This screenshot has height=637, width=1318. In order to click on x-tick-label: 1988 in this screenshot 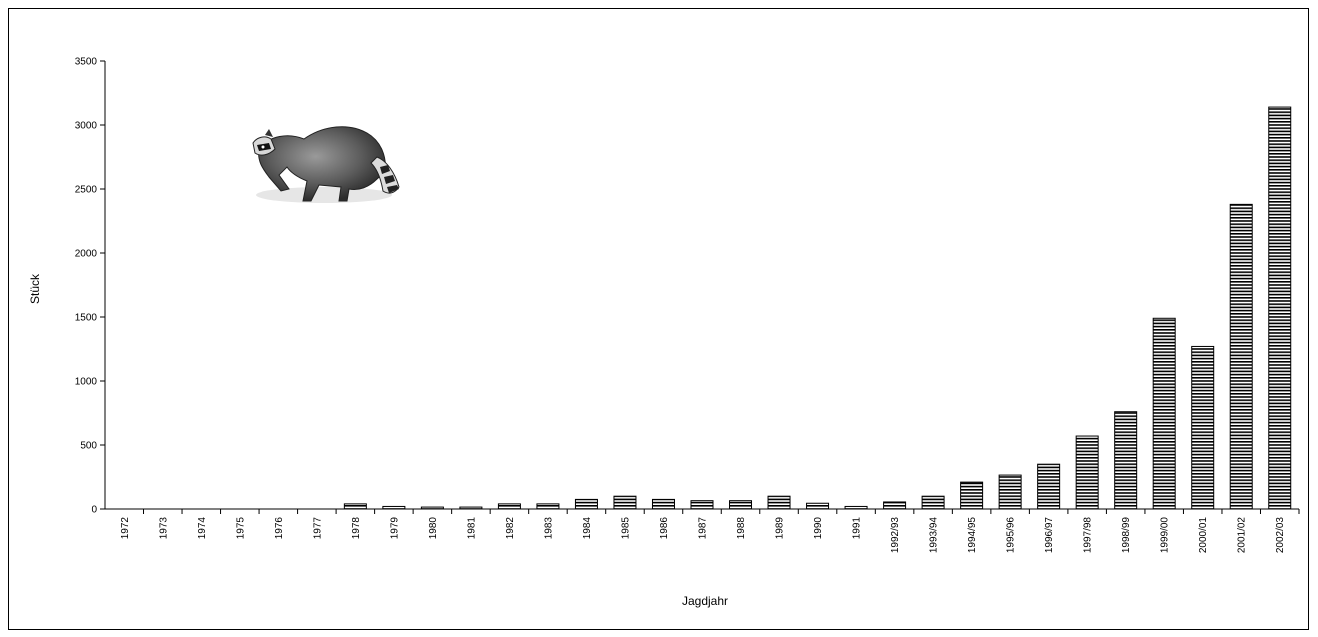, I will do `click(741, 528)`.